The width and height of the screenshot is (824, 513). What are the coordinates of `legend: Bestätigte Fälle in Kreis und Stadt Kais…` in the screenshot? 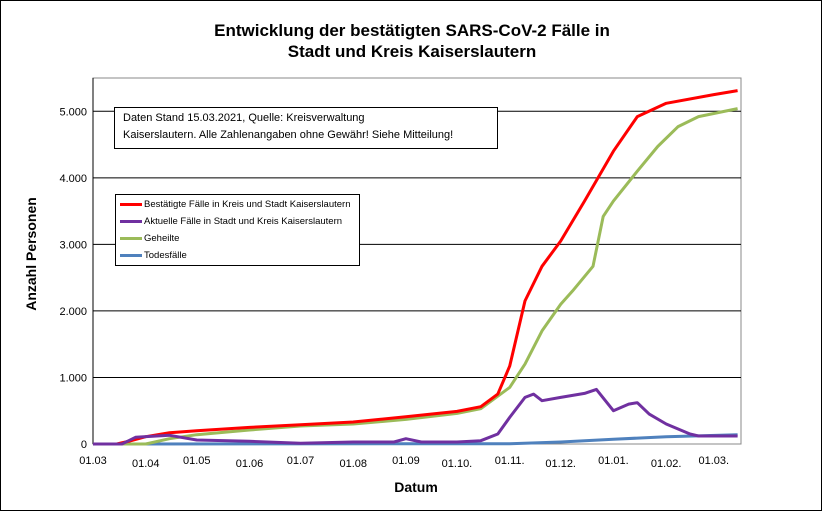 It's located at (237, 230).